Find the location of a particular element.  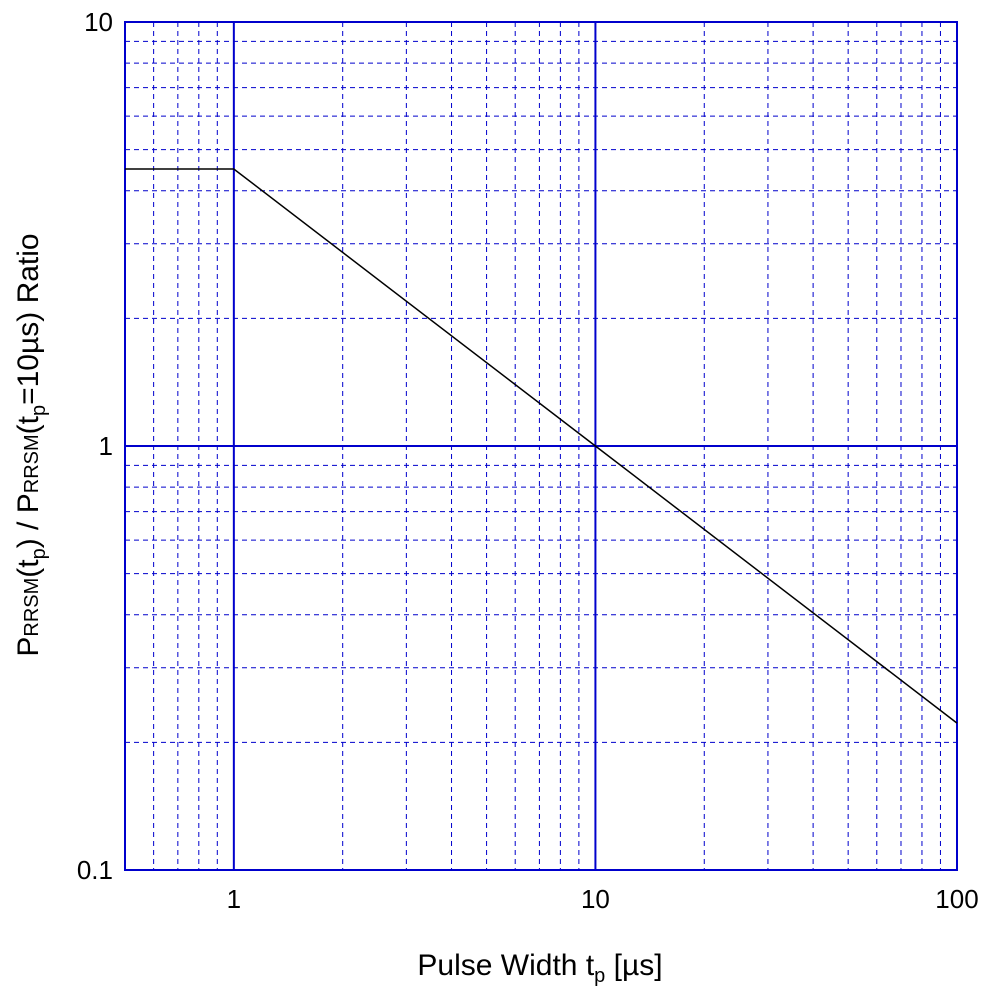

x-axis-title: Pulse Width tp [µs] is located at coordinates (539, 968).